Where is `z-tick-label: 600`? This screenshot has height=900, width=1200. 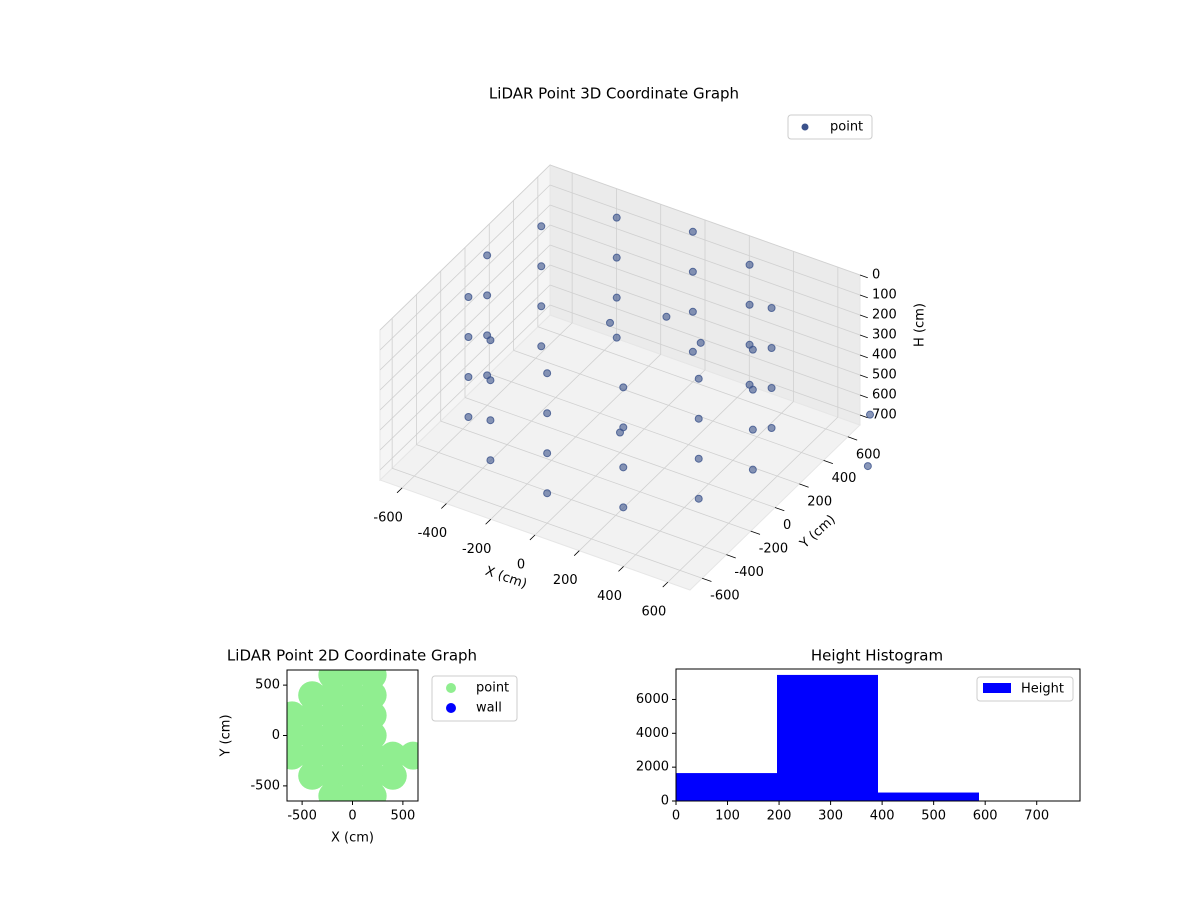 z-tick-label: 600 is located at coordinates (884, 395).